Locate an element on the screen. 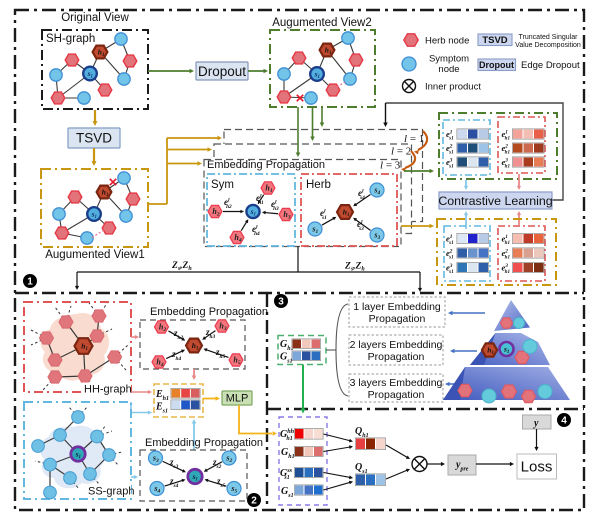 This screenshot has width=600, height=523. svg-text: 1 layer Embedding is located at coordinates (397, 307).